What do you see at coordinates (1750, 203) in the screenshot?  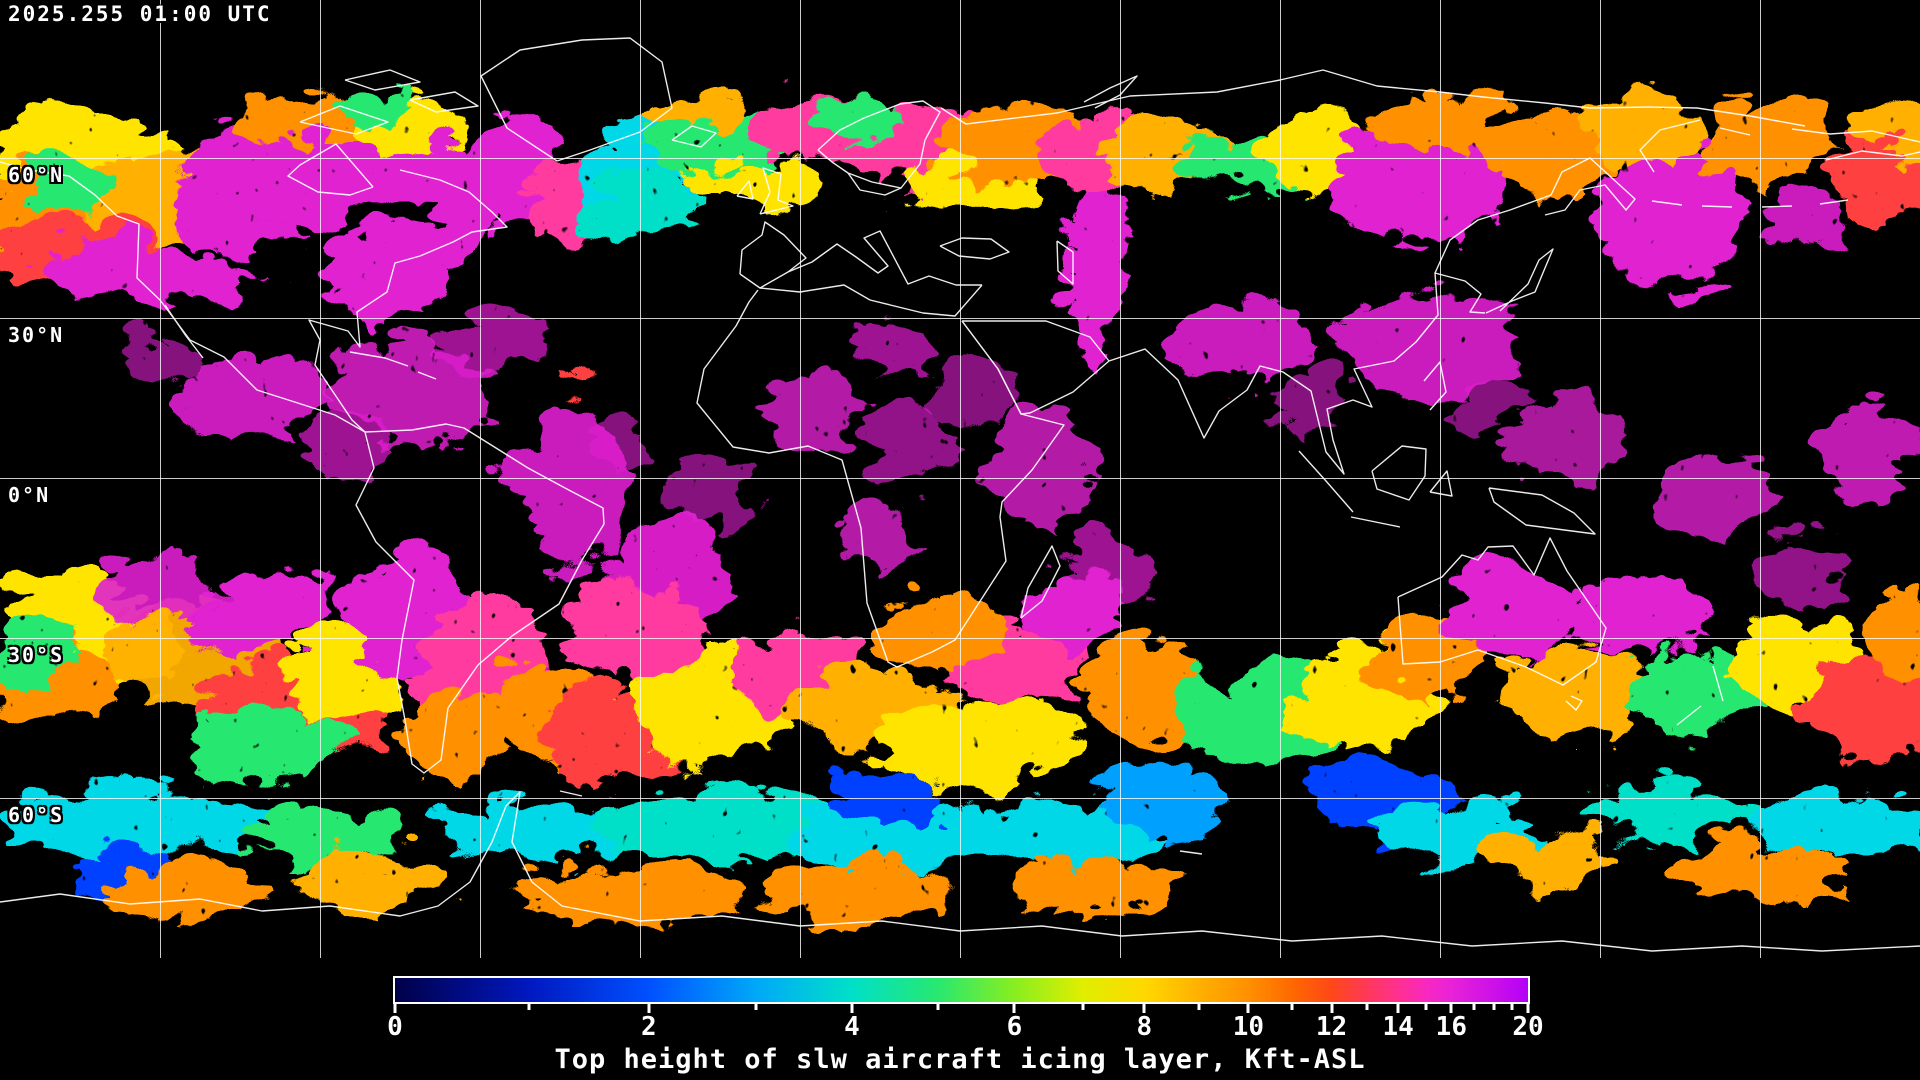 I see `coastline-aleutians` at bounding box center [1750, 203].